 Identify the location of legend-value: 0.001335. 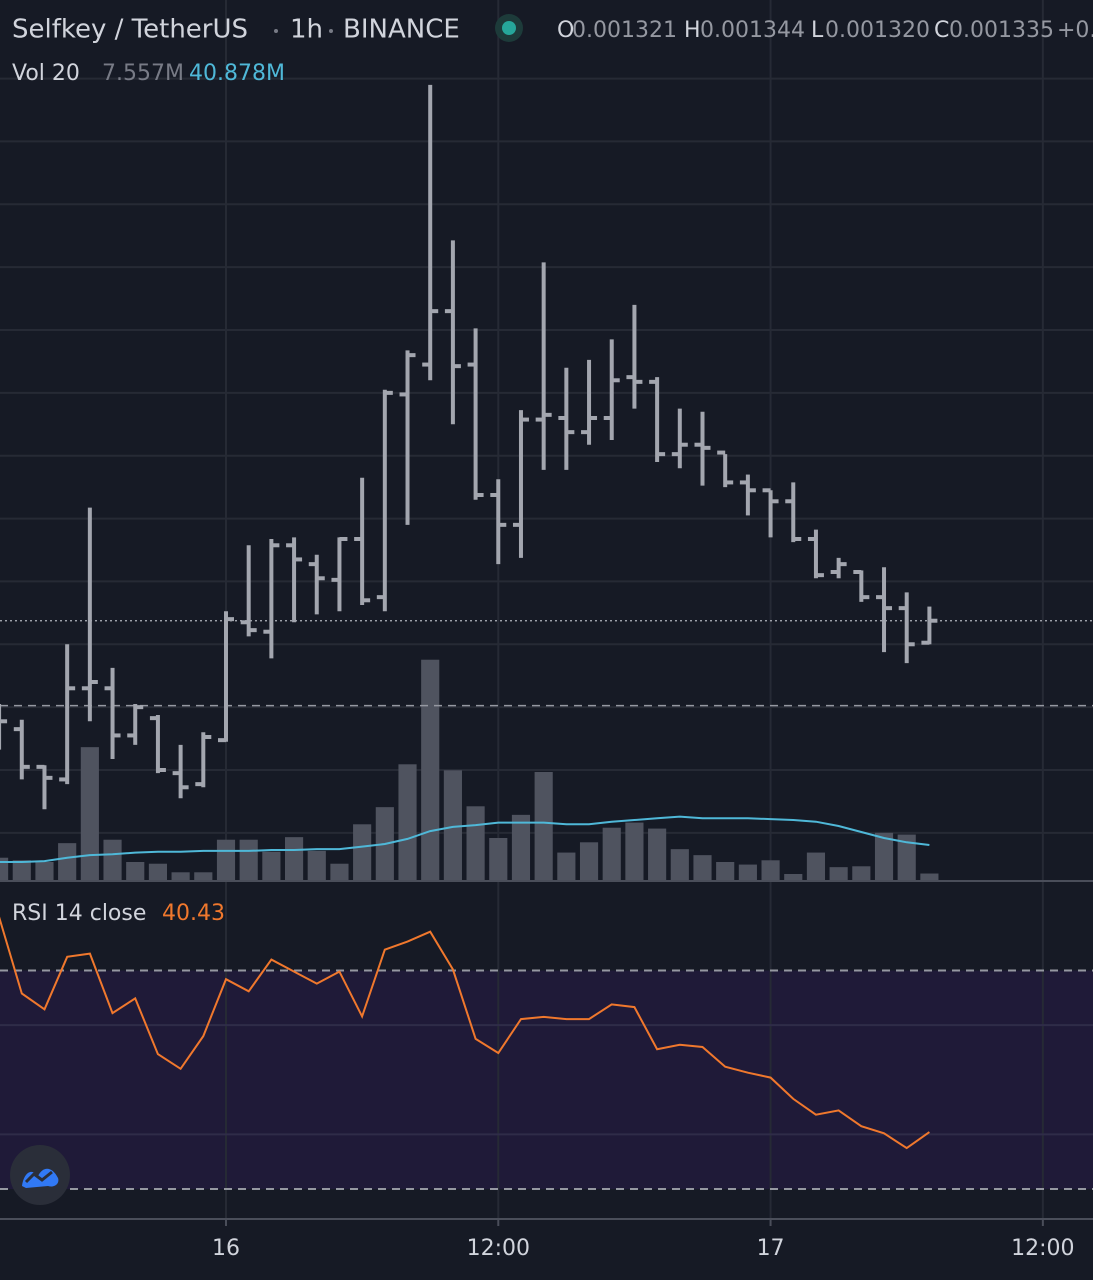
(1001, 30).